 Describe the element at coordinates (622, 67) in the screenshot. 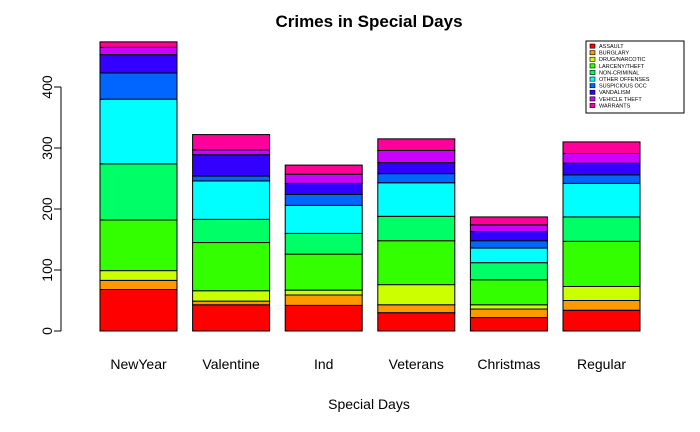

I see `legend-label: LARCENY/THEFT` at that location.